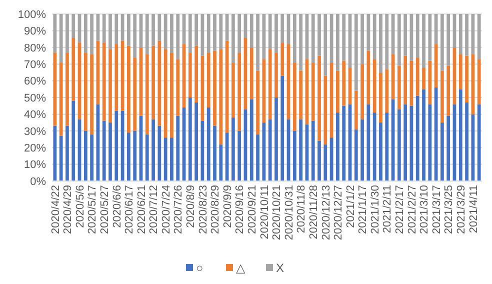  Describe the element at coordinates (191, 206) in the screenshot. I see `x-tick-label: 2020/8/9` at that location.